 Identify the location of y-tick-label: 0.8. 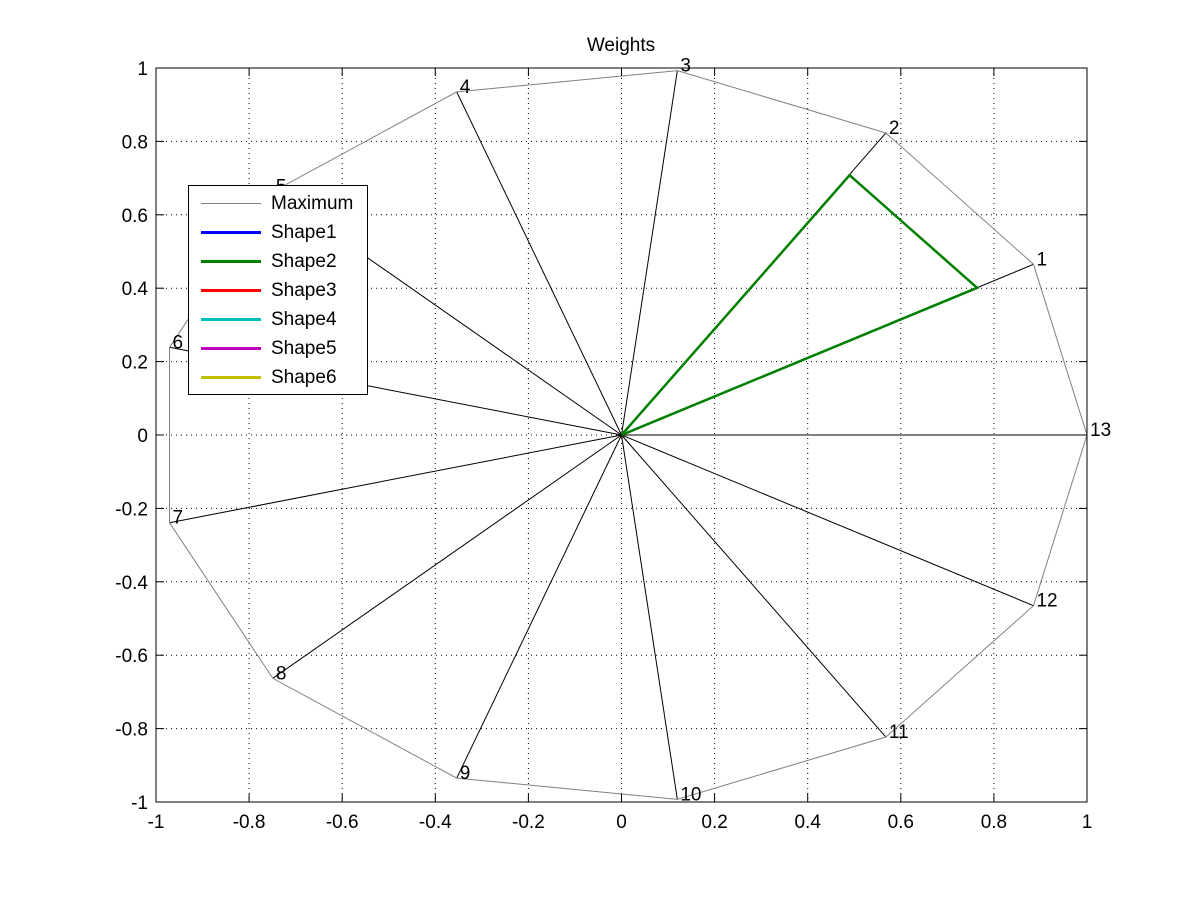
(135, 142).